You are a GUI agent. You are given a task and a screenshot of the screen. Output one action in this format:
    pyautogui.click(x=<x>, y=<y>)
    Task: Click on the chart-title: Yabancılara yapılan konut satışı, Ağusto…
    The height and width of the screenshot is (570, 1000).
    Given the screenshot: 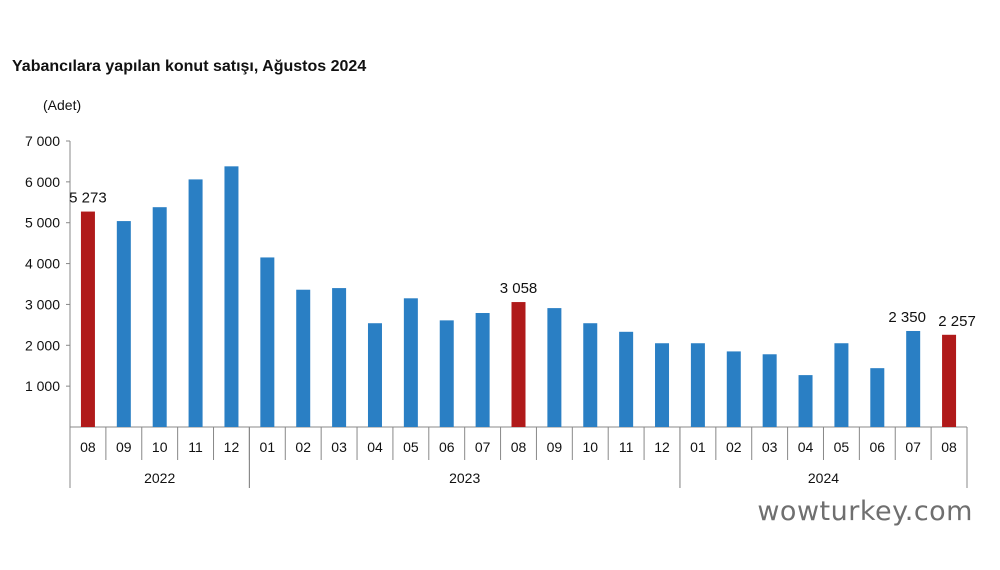 What is the action you would take?
    pyautogui.click(x=189, y=66)
    